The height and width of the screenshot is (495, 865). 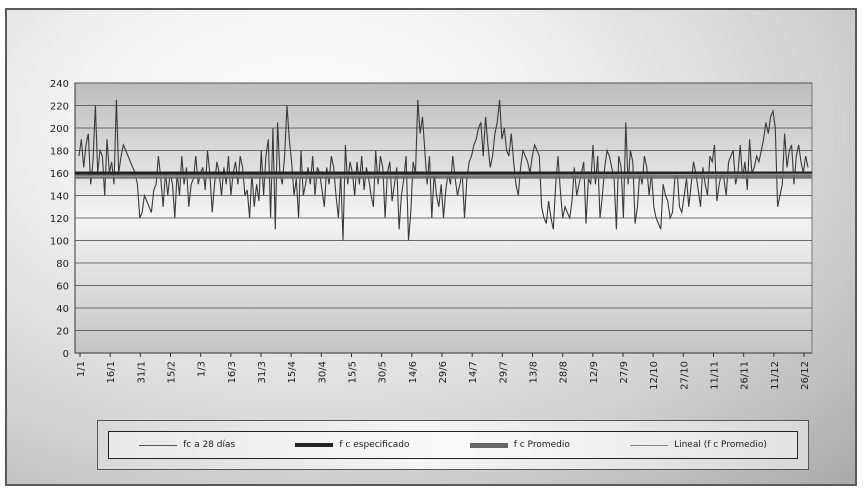 What do you see at coordinates (564, 372) in the screenshot?
I see `x-tick-label: 28/8` at bounding box center [564, 372].